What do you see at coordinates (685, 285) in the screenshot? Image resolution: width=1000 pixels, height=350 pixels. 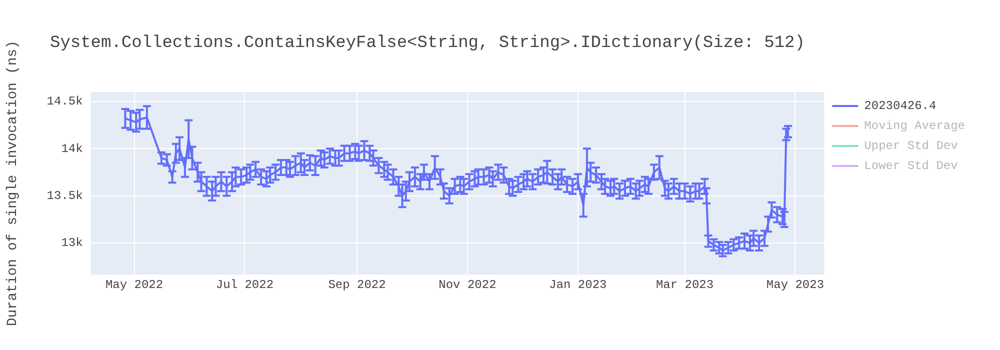 I see `x-tick-label: Mar 2023` at bounding box center [685, 285].